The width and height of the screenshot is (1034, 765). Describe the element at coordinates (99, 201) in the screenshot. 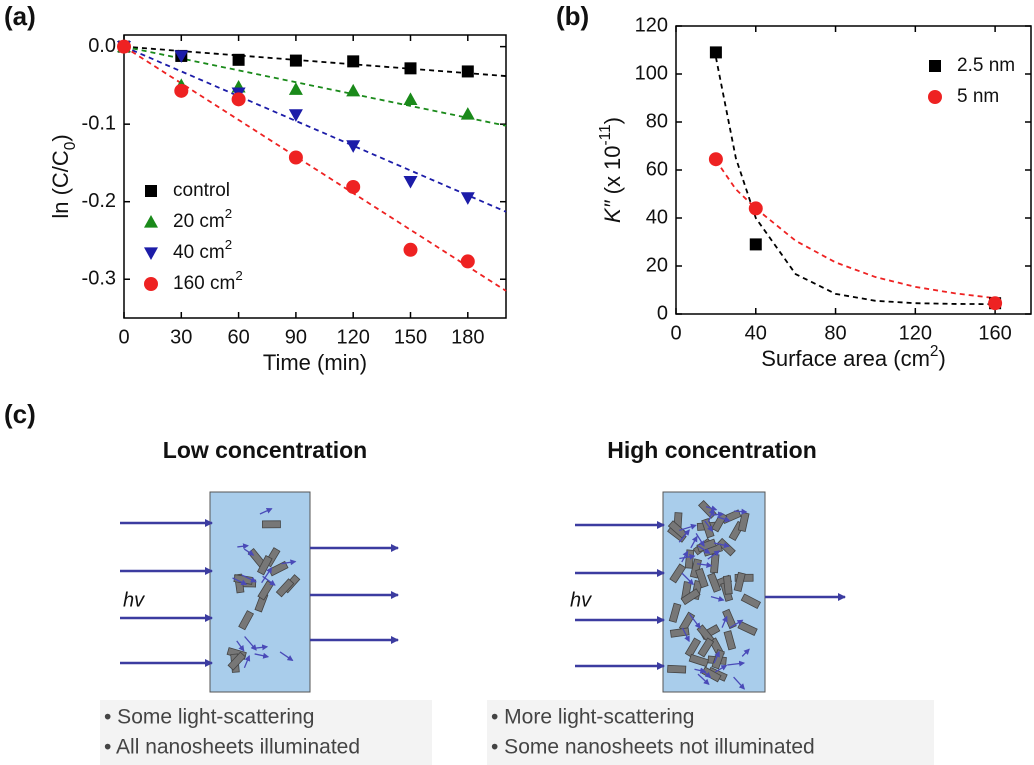

I see `y-tick-label: -0.2` at that location.